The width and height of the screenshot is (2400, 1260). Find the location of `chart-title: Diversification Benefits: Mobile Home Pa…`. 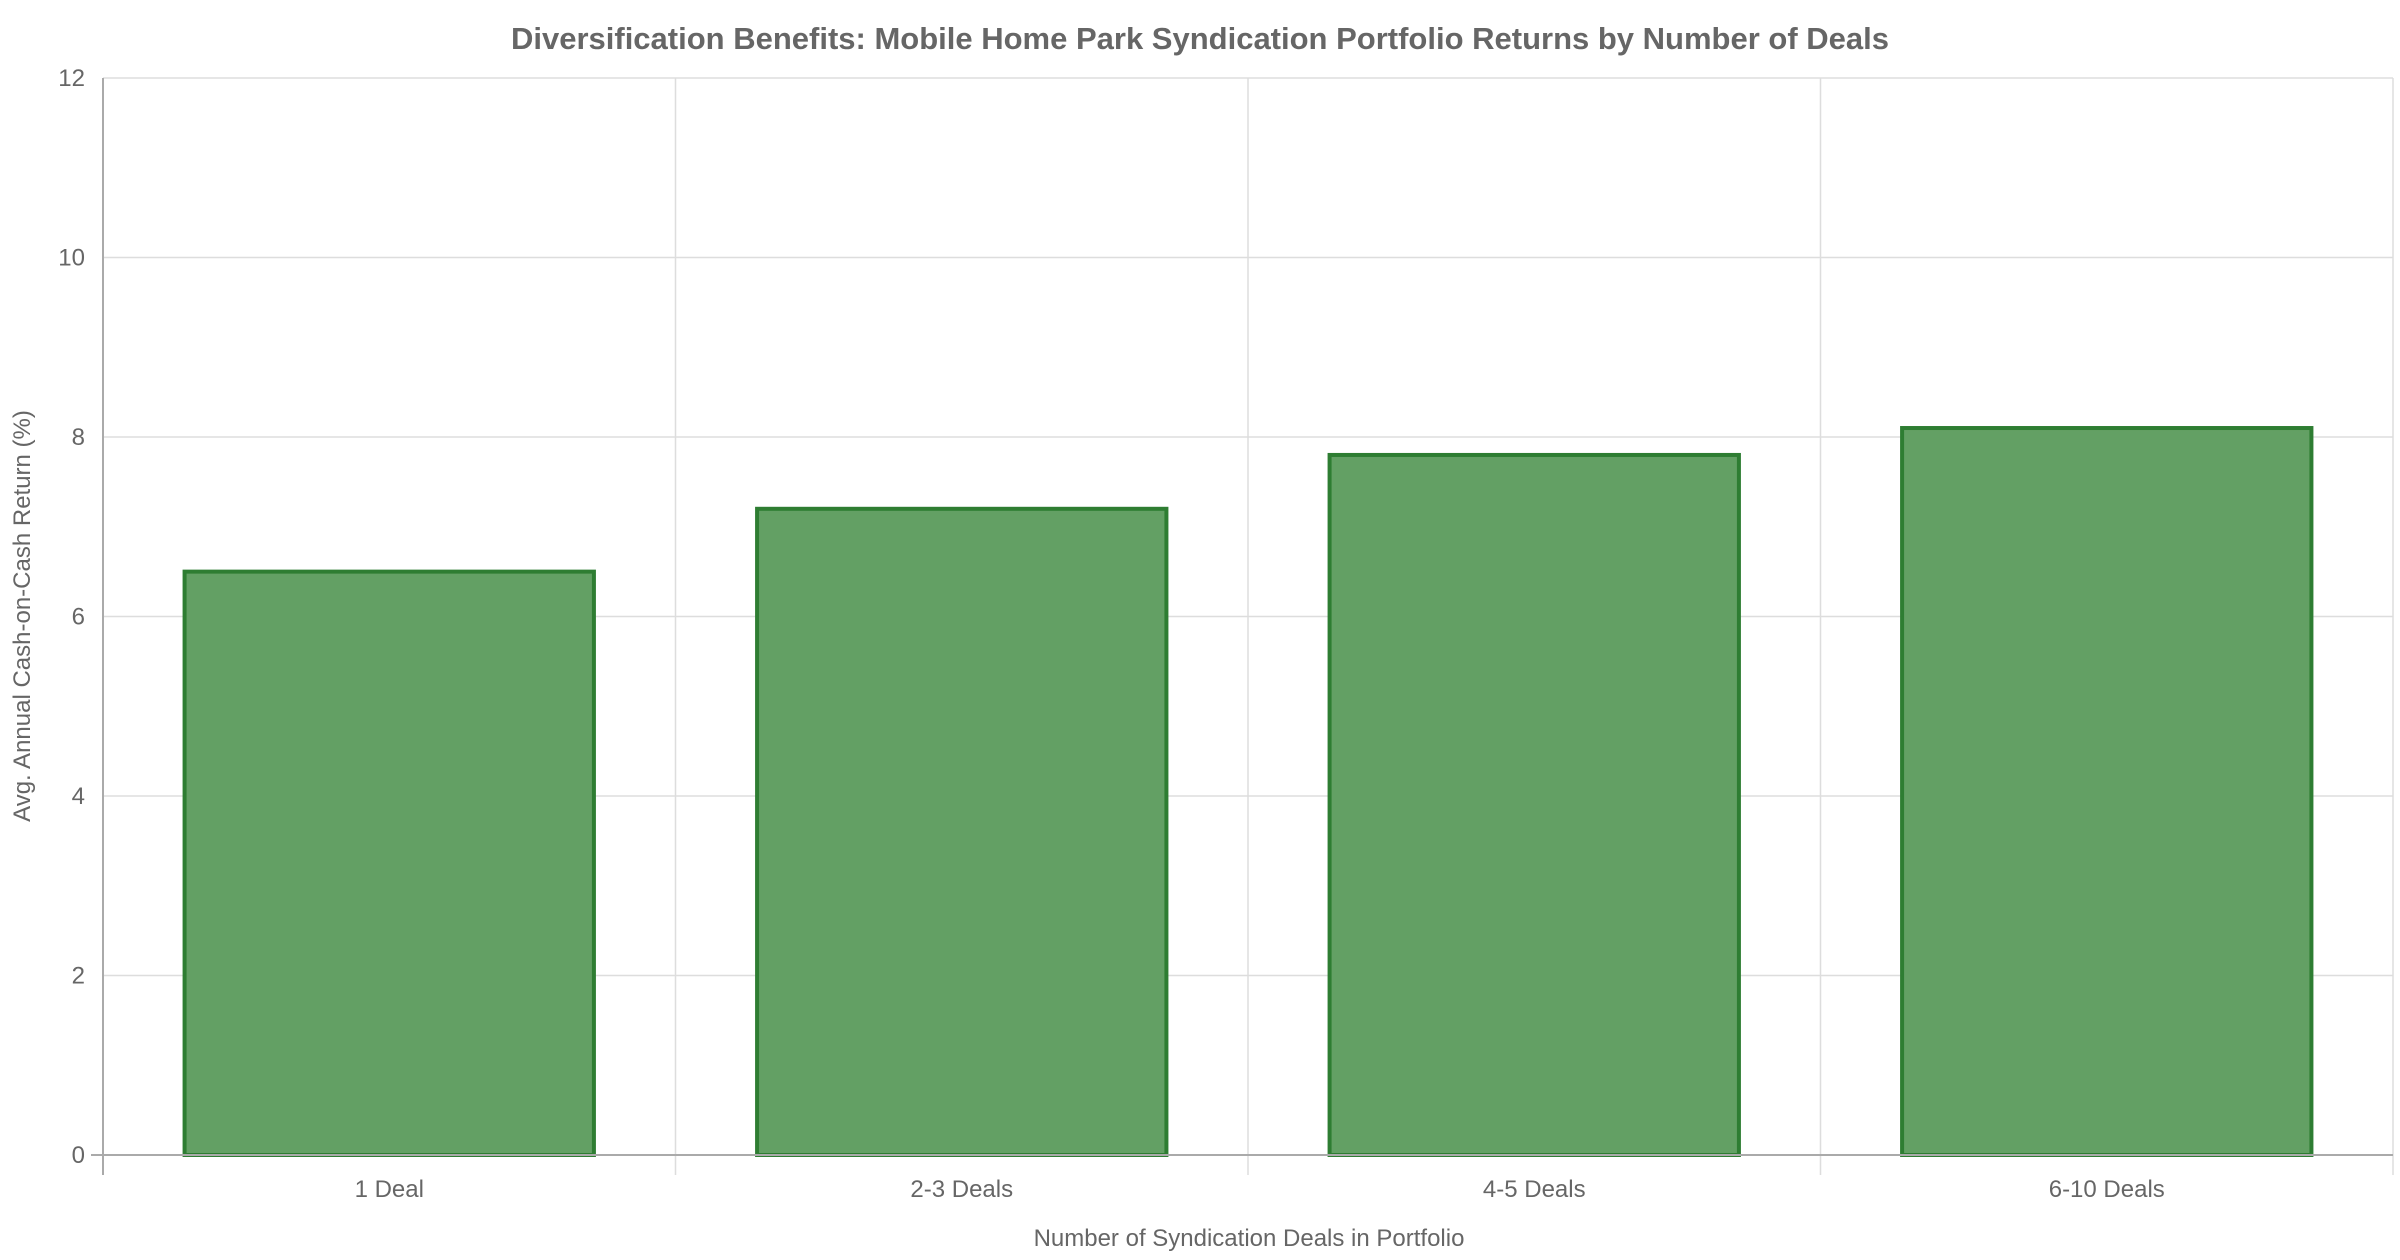

chart-title: Diversification Benefits: Mobile Home Pa… is located at coordinates (1200, 38).